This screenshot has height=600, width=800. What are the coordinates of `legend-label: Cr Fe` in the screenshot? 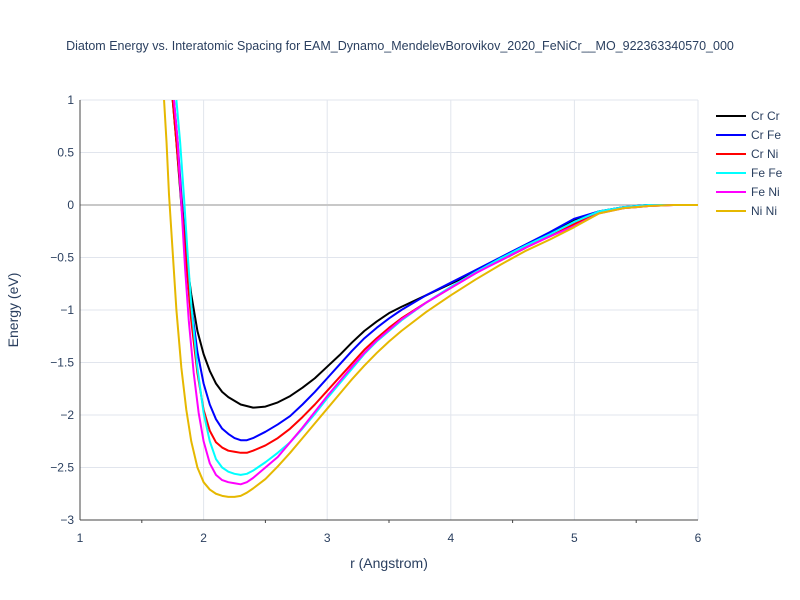 It's located at (766, 135).